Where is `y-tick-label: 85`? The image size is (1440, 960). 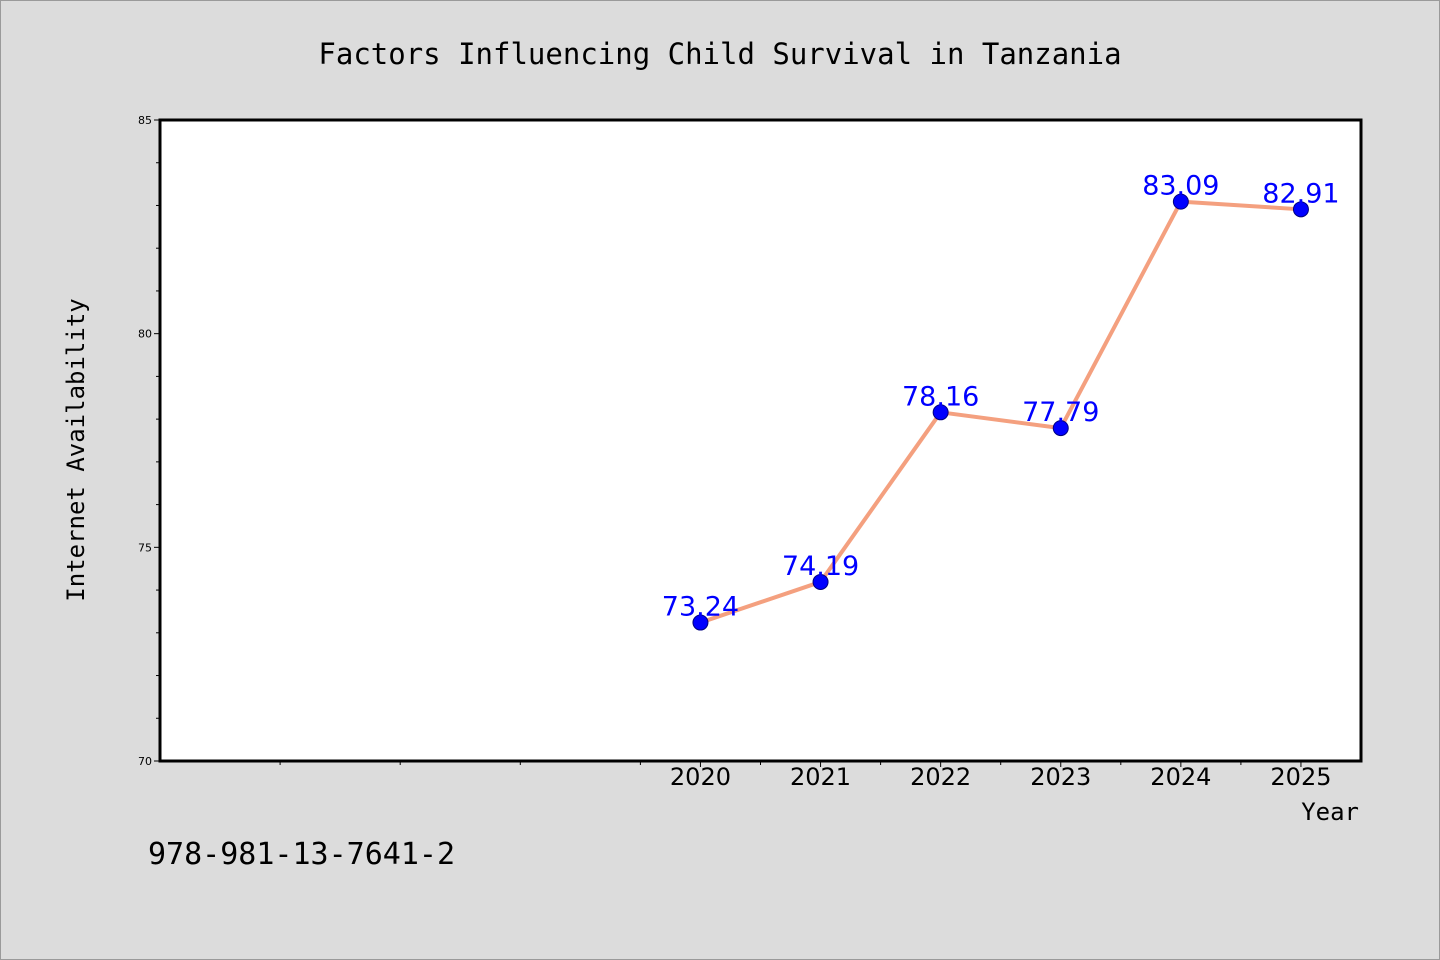 y-tick-label: 85 is located at coordinates (145, 120).